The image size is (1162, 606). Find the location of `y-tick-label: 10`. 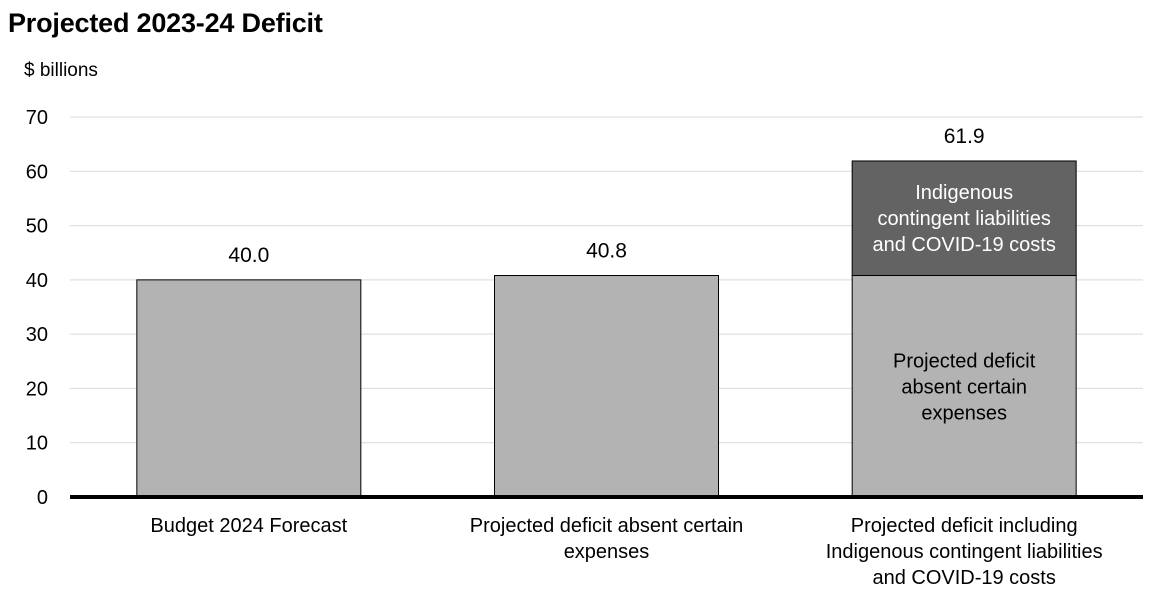

y-tick-label: 10 is located at coordinates (37, 444).